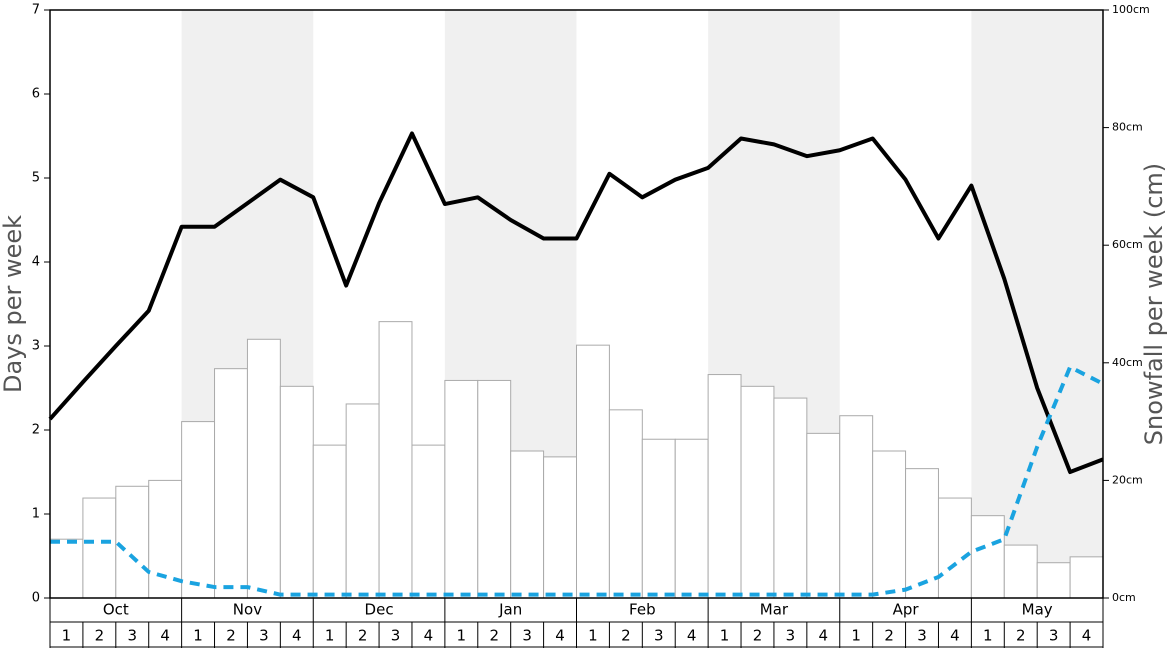 The height and width of the screenshot is (652, 1168). Describe the element at coordinates (116, 610) in the screenshot. I see `month-label: Oct` at that location.